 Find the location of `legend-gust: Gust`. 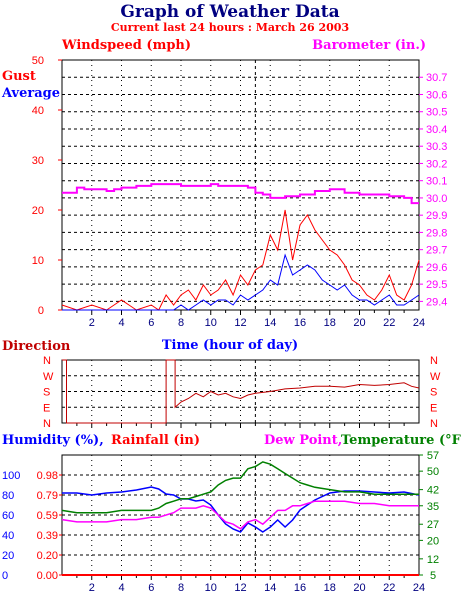

legend-gust: Gust is located at coordinates (19, 76).